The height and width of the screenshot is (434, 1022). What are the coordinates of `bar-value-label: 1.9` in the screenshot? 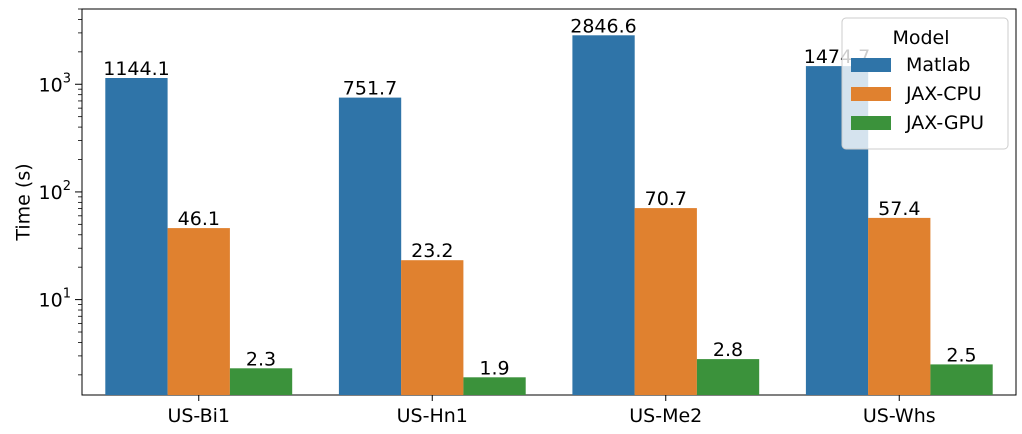 It's located at (494, 368).